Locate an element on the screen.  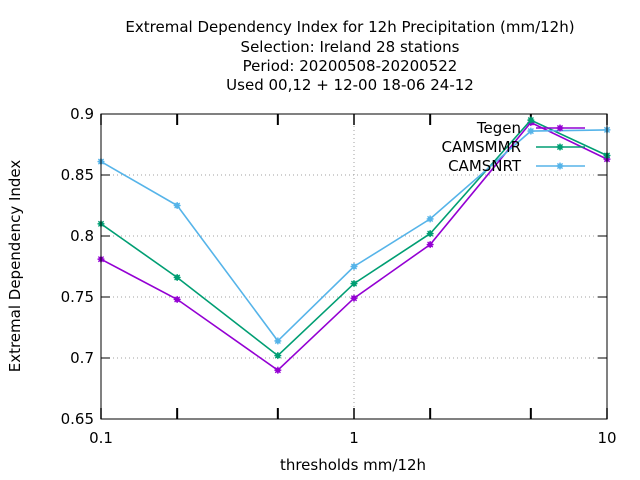
x-axis-label: thresholds mm/12h is located at coordinates (353, 465).